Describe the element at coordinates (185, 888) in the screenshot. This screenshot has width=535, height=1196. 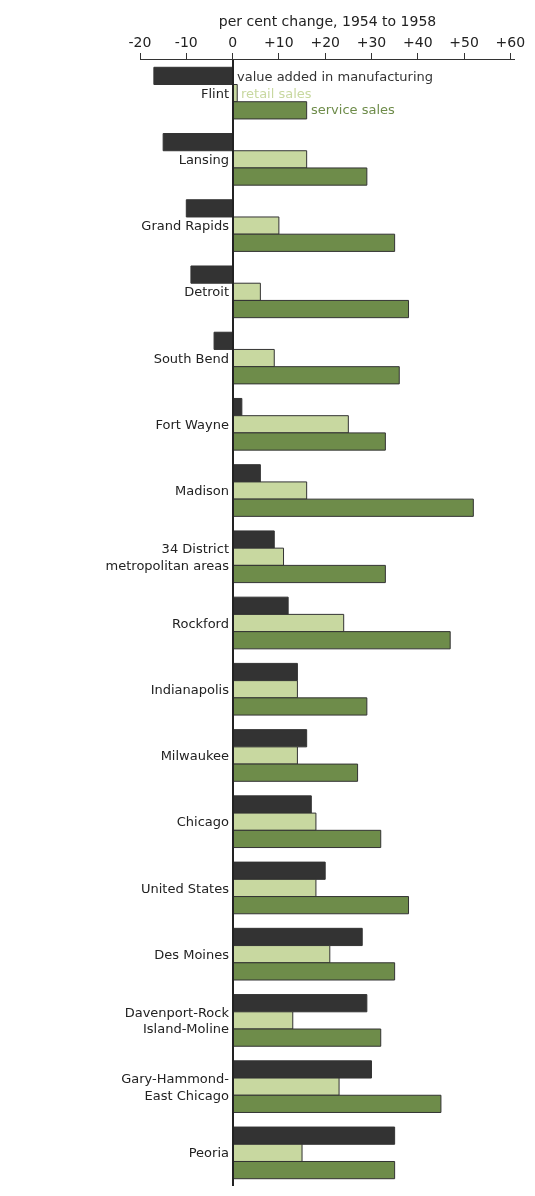
I see `y-tick-label: United States` at that location.